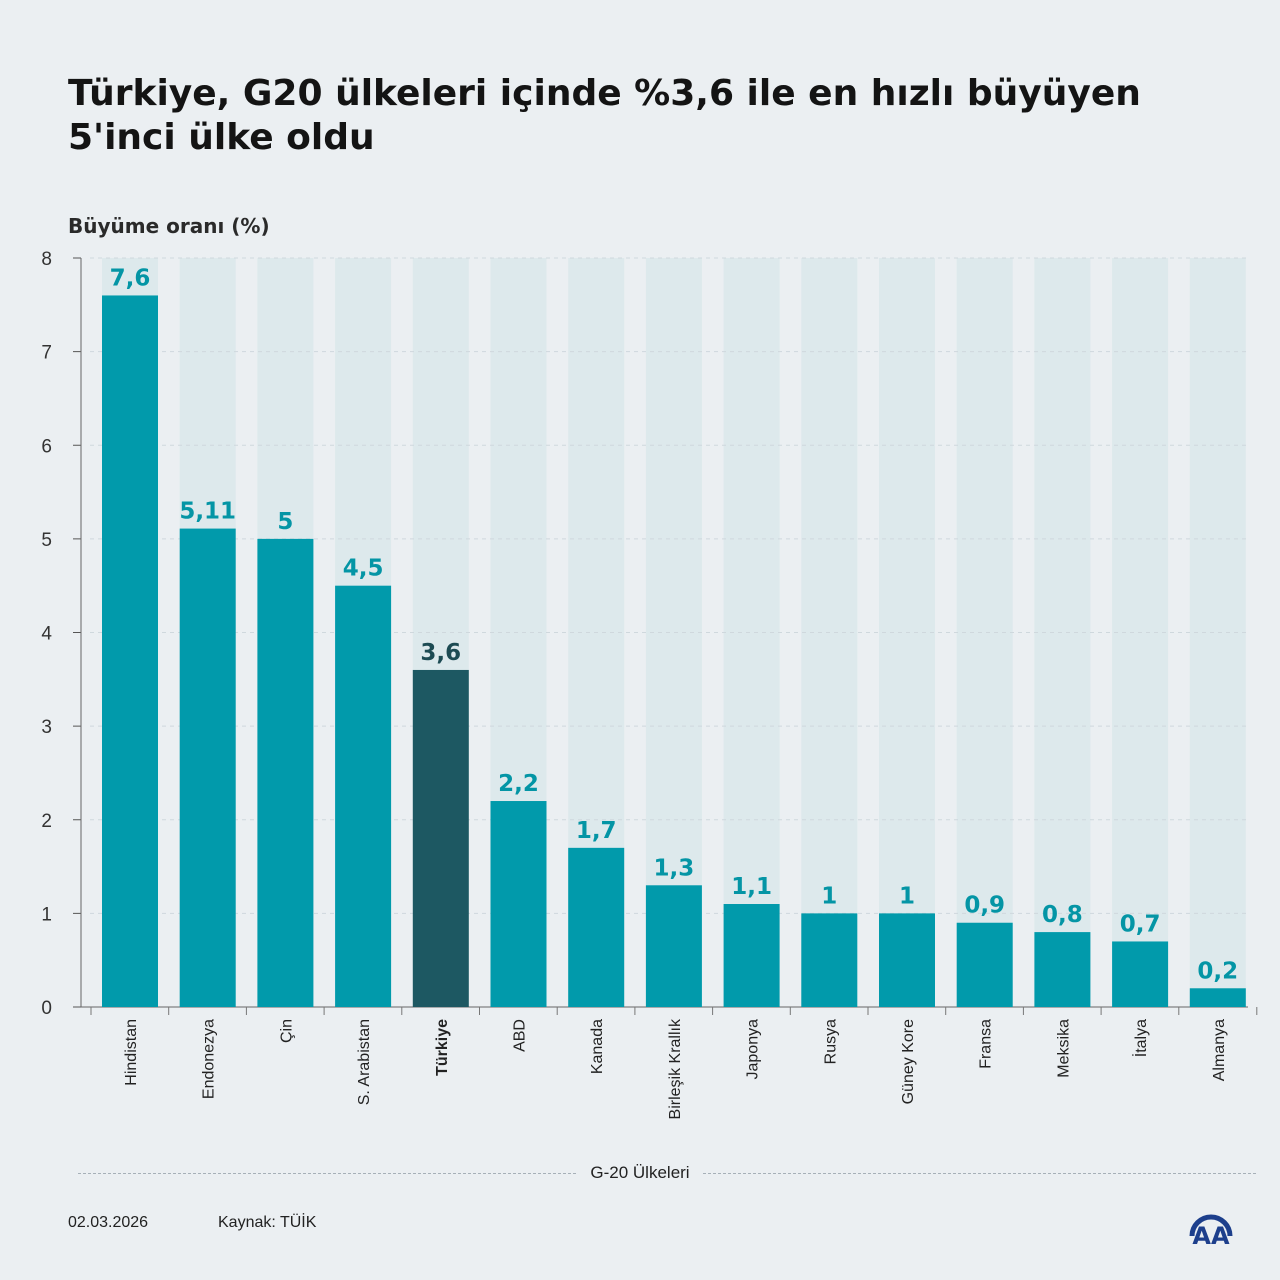 The width and height of the screenshot is (1280, 1280). What do you see at coordinates (46, 914) in the screenshot?
I see `y-tick-label: 1` at bounding box center [46, 914].